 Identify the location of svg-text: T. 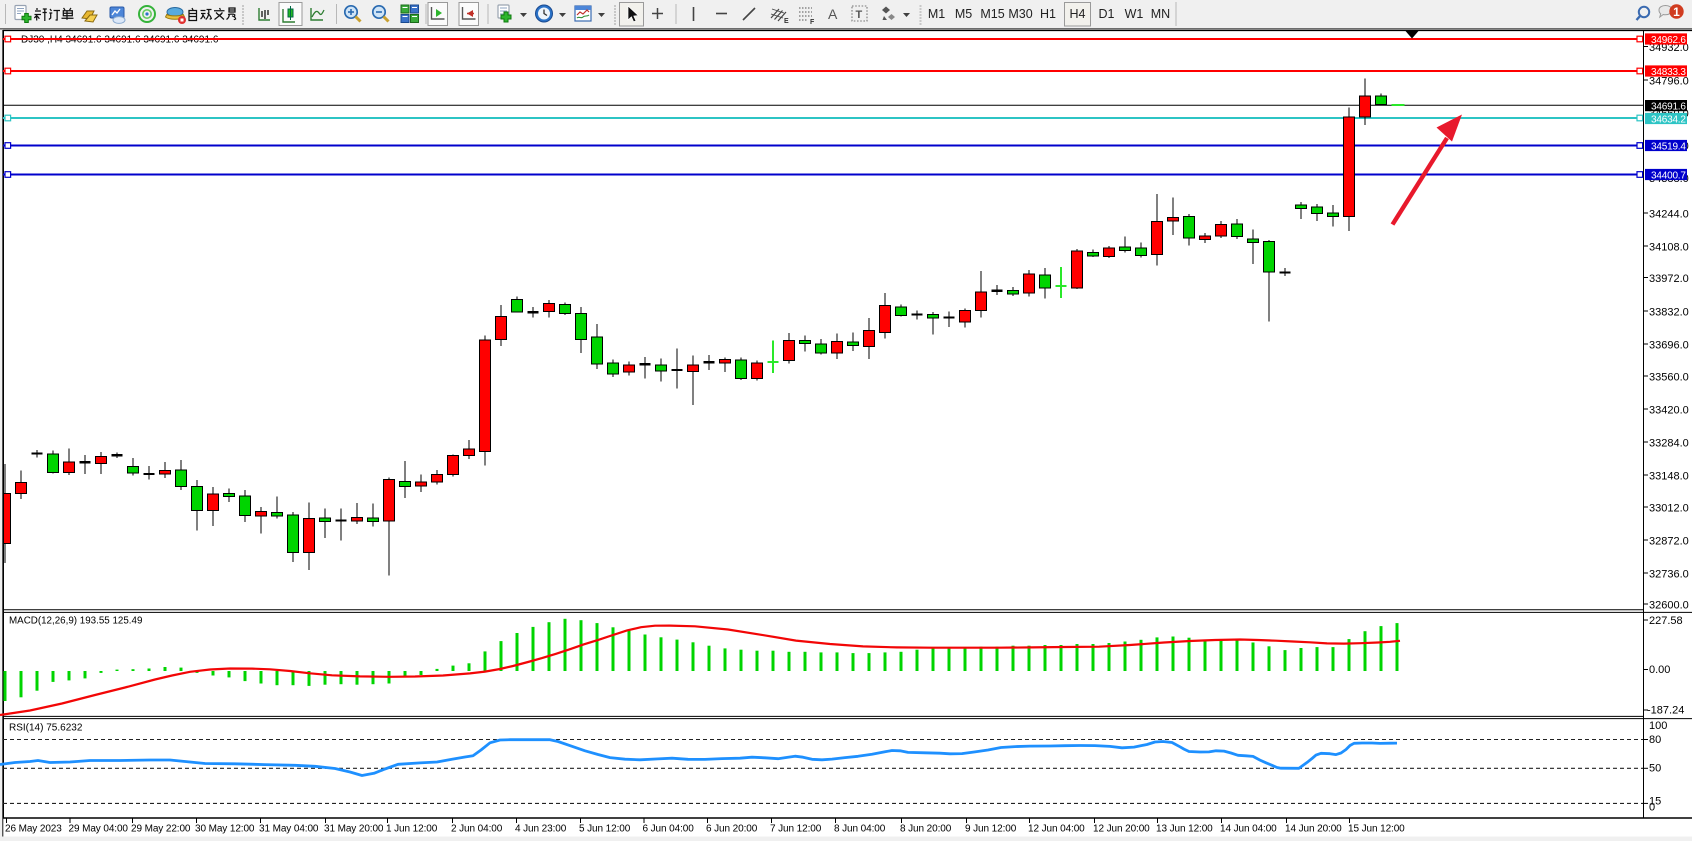
(859, 15).